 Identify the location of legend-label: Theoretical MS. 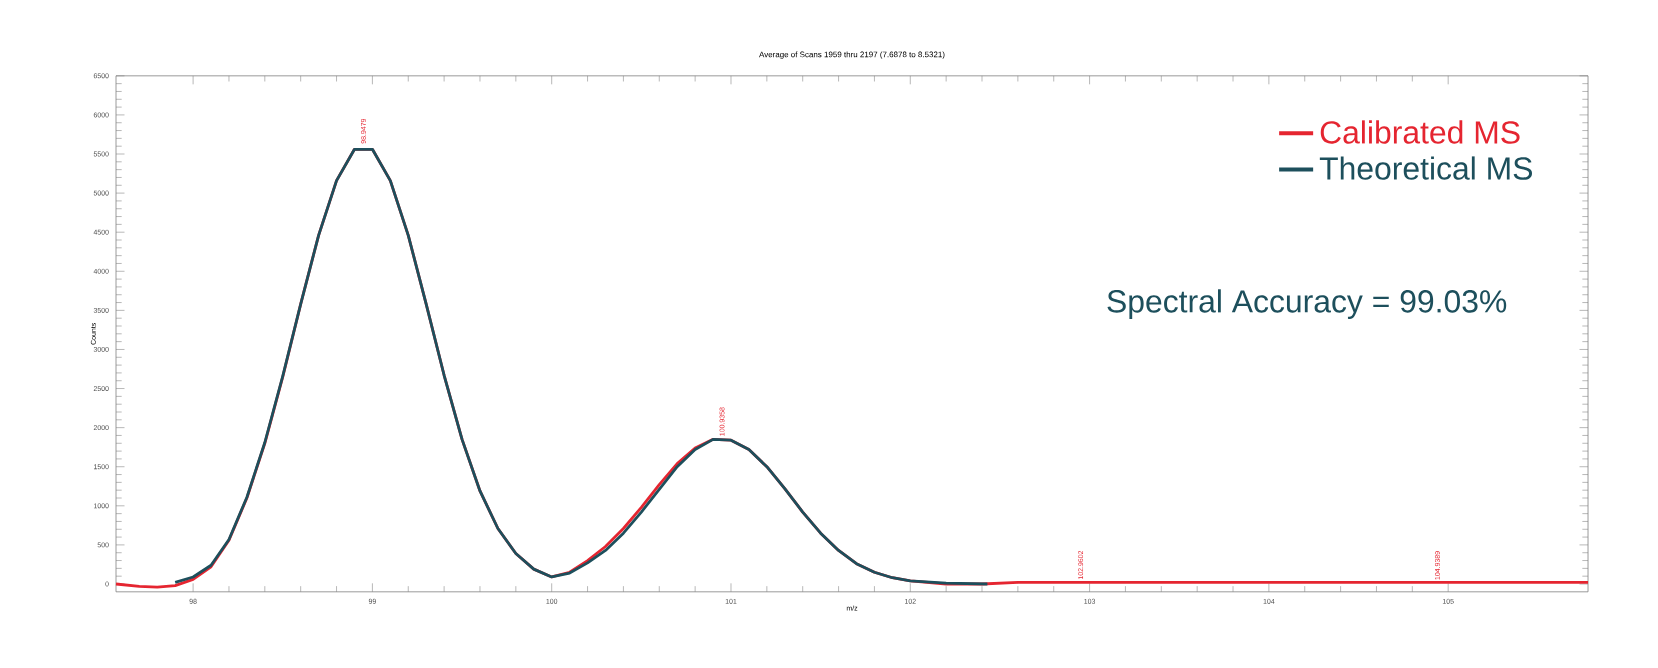
(1425, 168).